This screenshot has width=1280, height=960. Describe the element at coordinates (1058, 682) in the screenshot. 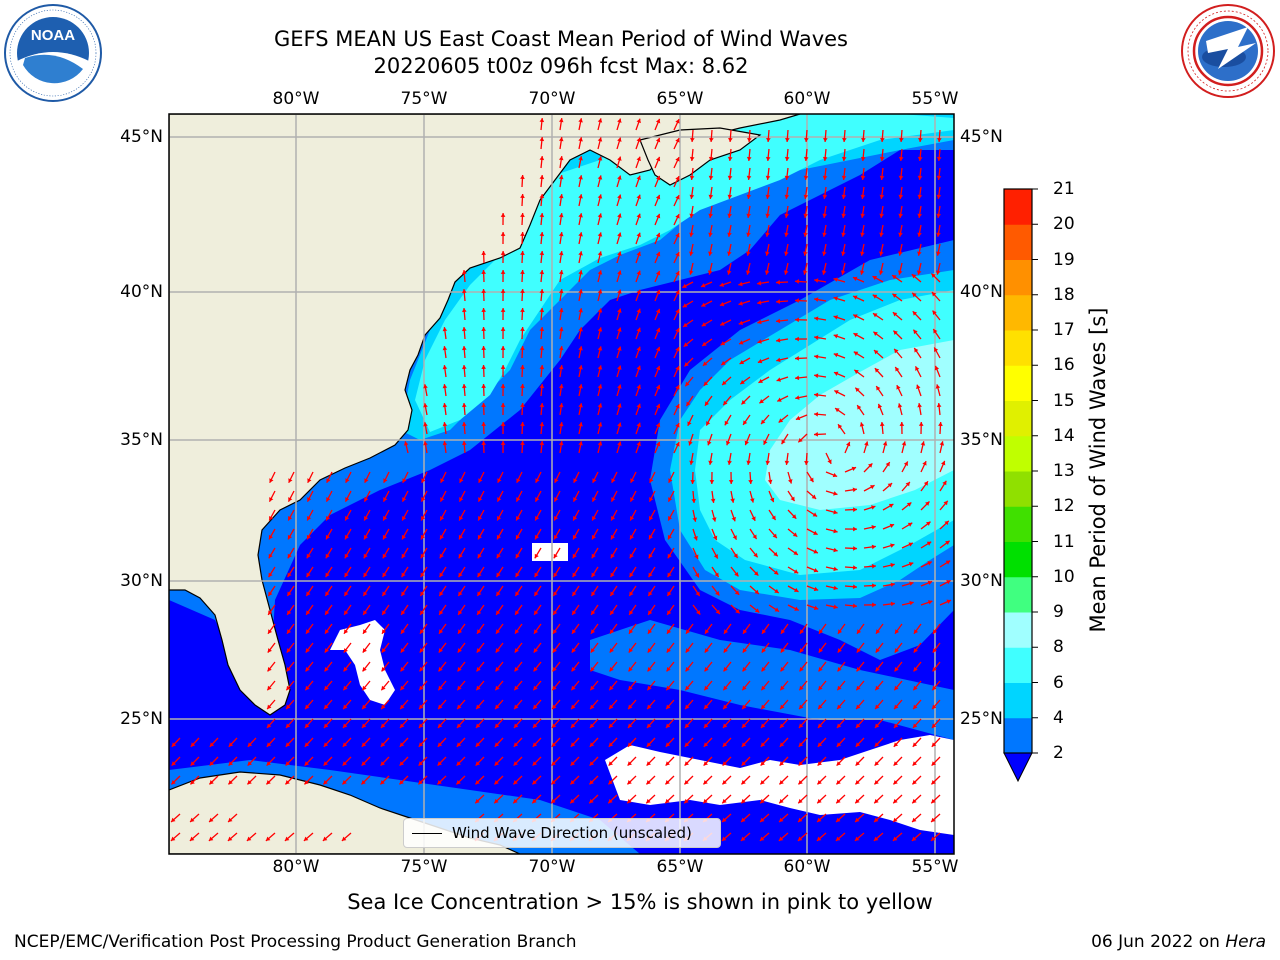

I see `colorbar-tick-label: 6` at that location.